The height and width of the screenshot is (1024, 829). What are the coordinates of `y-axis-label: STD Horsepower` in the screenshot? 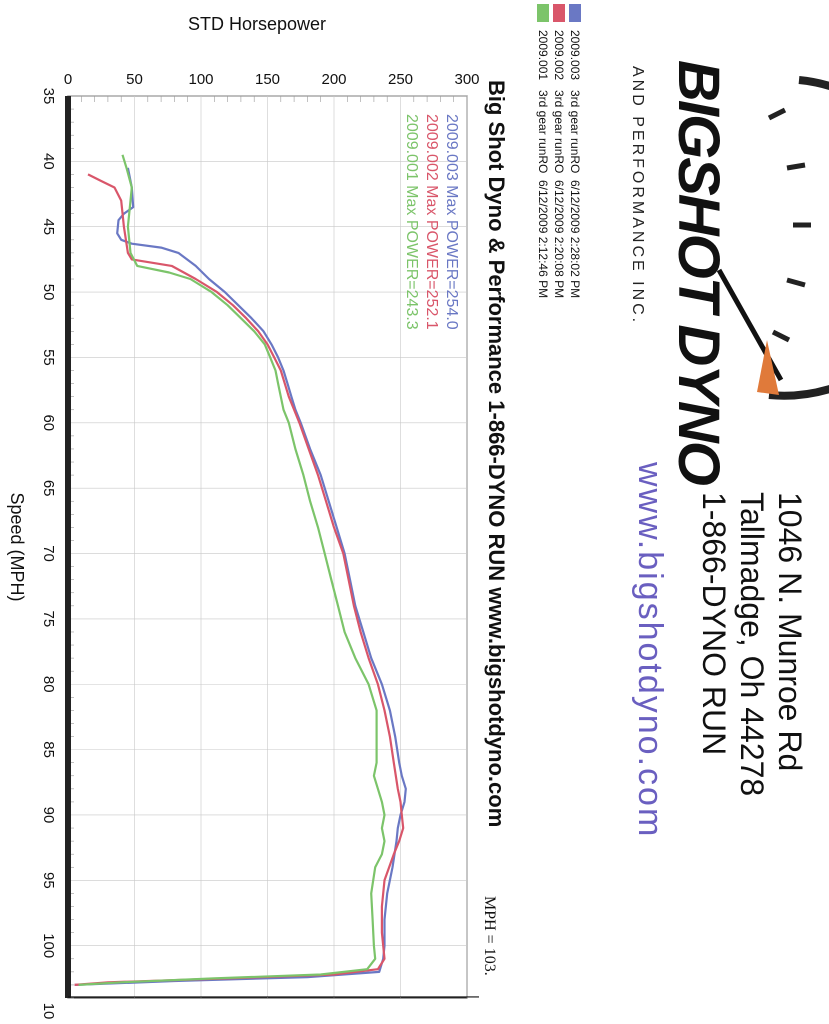 It's located at (257, 24).